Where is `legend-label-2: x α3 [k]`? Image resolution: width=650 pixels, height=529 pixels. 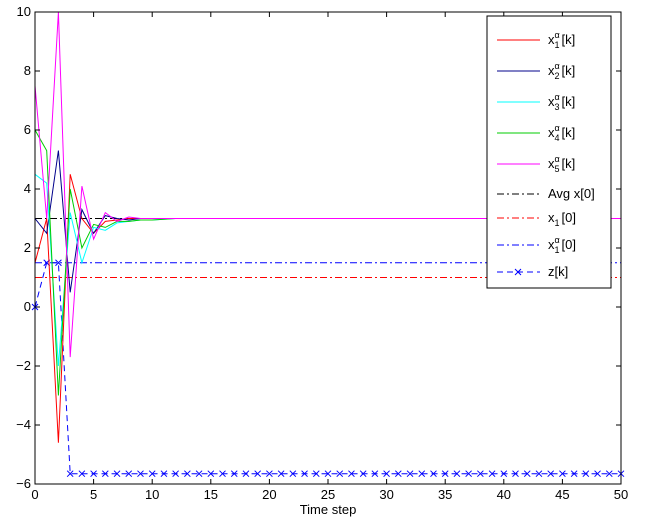
legend-label-2: x α3 [k] is located at coordinates (561, 102).